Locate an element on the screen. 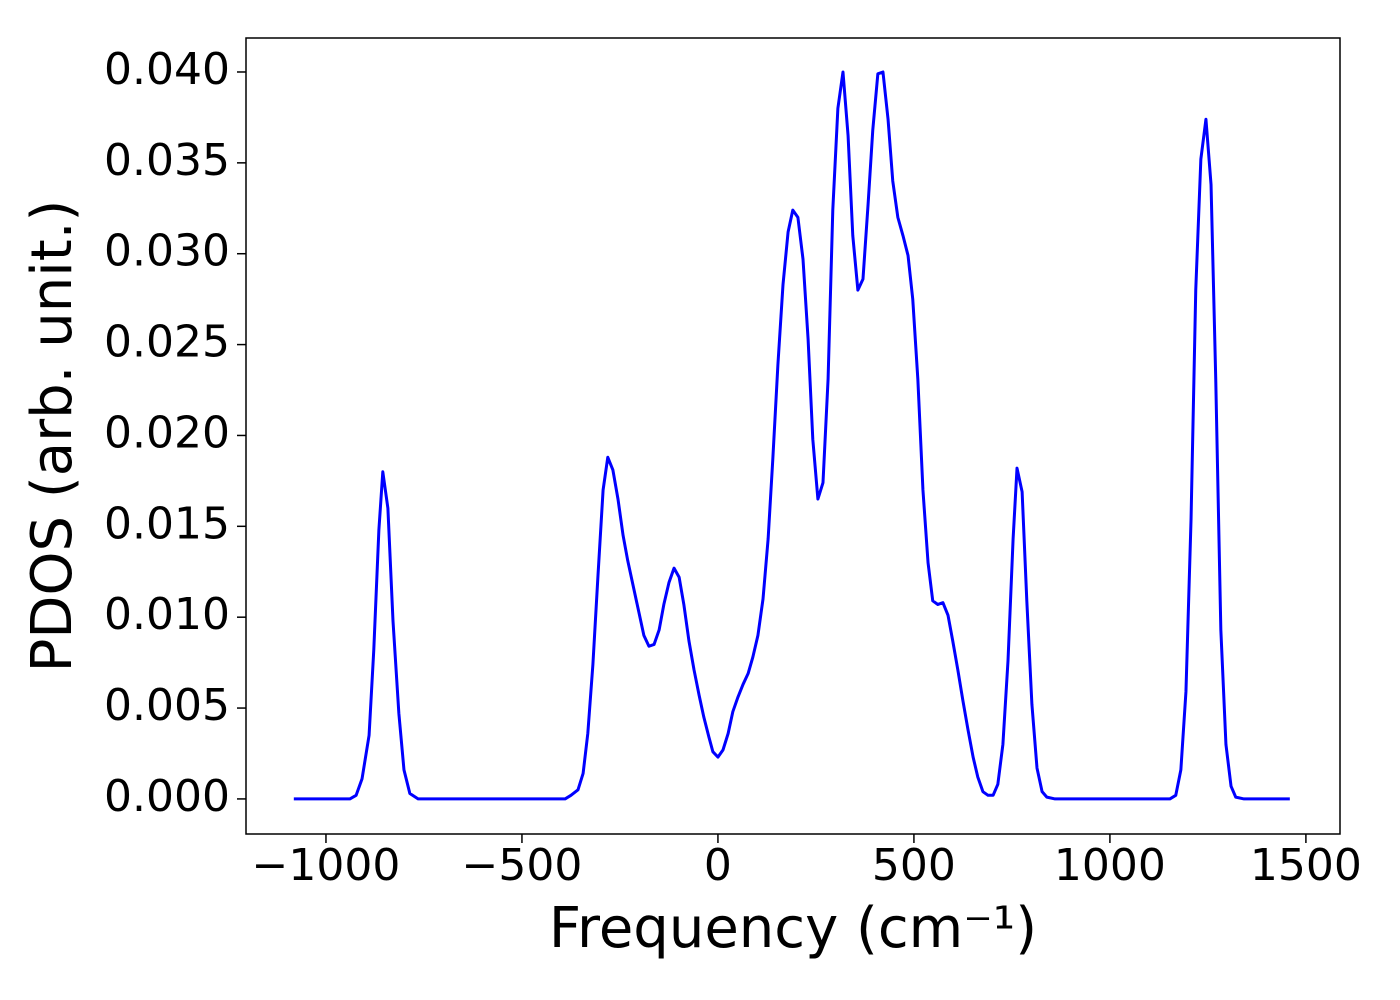 This screenshot has width=1400, height=1000. y-tick-label: 0.015 is located at coordinates (167, 523).